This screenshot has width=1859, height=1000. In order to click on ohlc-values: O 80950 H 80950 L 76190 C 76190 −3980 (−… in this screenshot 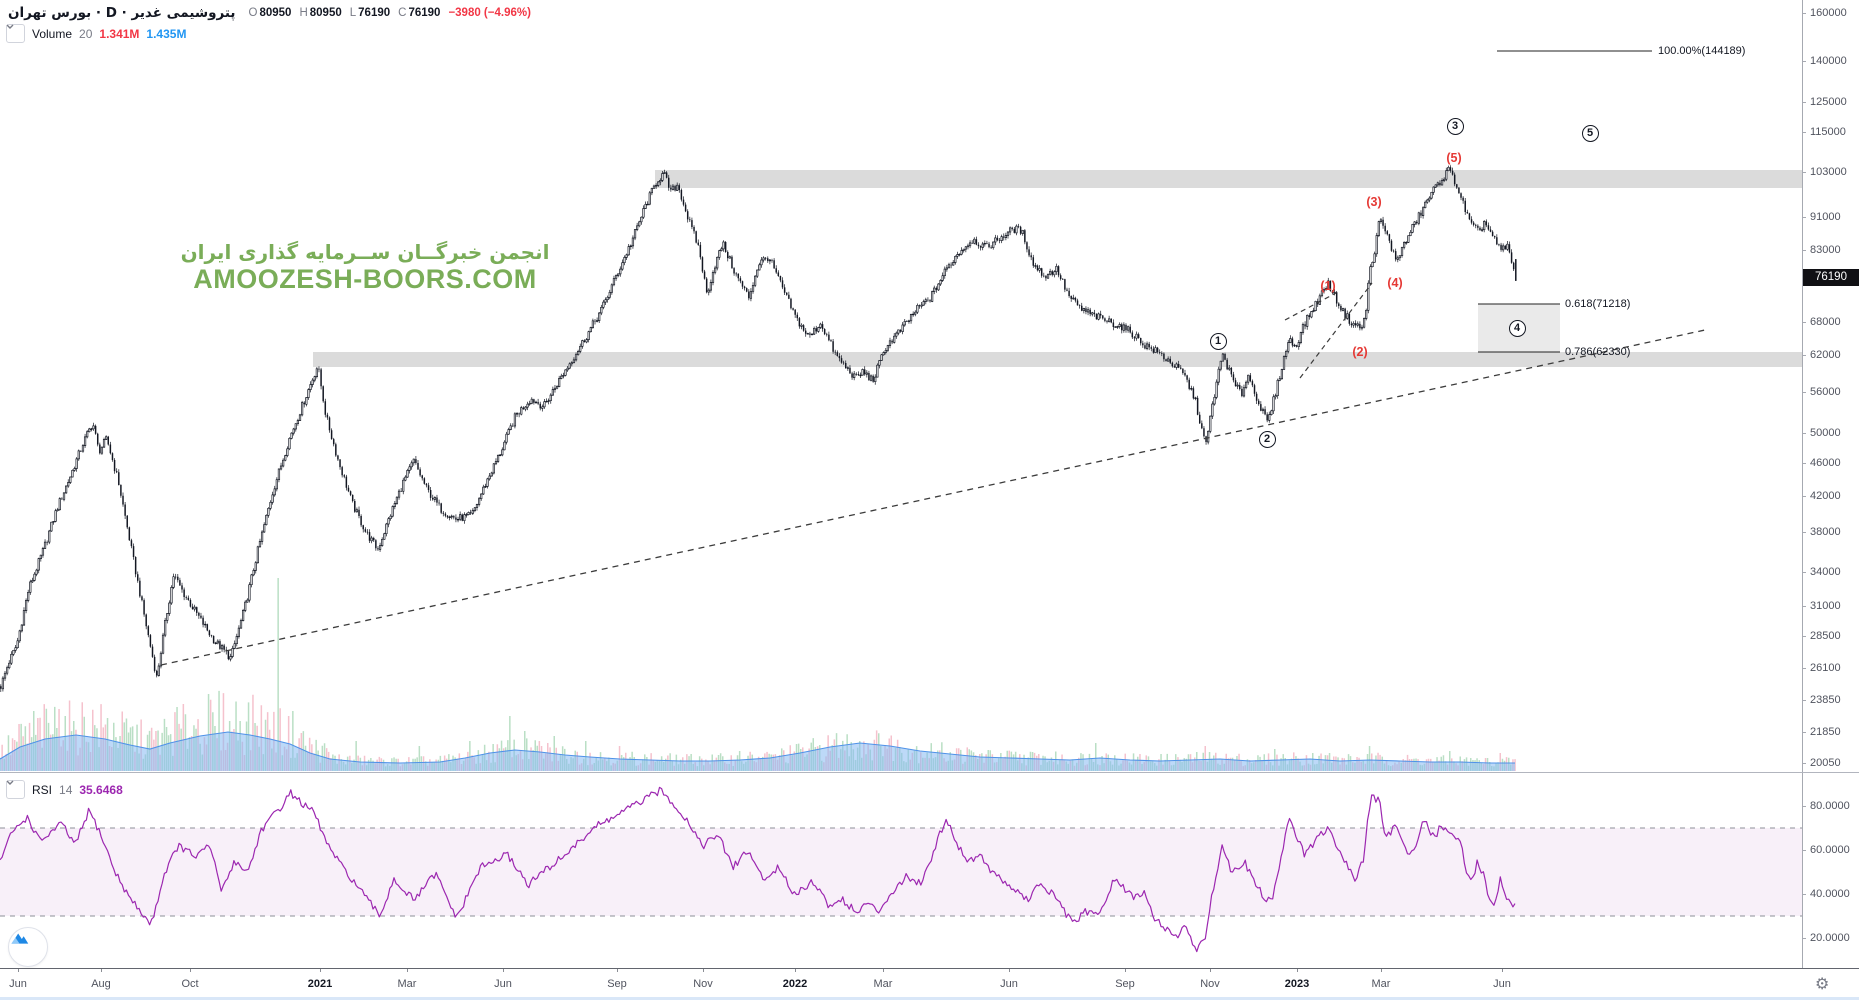, I will do `click(387, 13)`.